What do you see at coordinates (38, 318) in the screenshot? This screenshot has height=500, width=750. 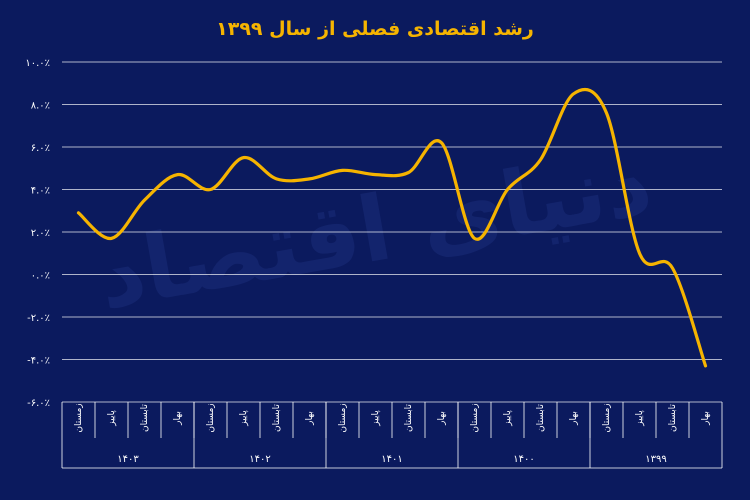 I see `y-tick-label: -۲.۰٪` at bounding box center [38, 318].